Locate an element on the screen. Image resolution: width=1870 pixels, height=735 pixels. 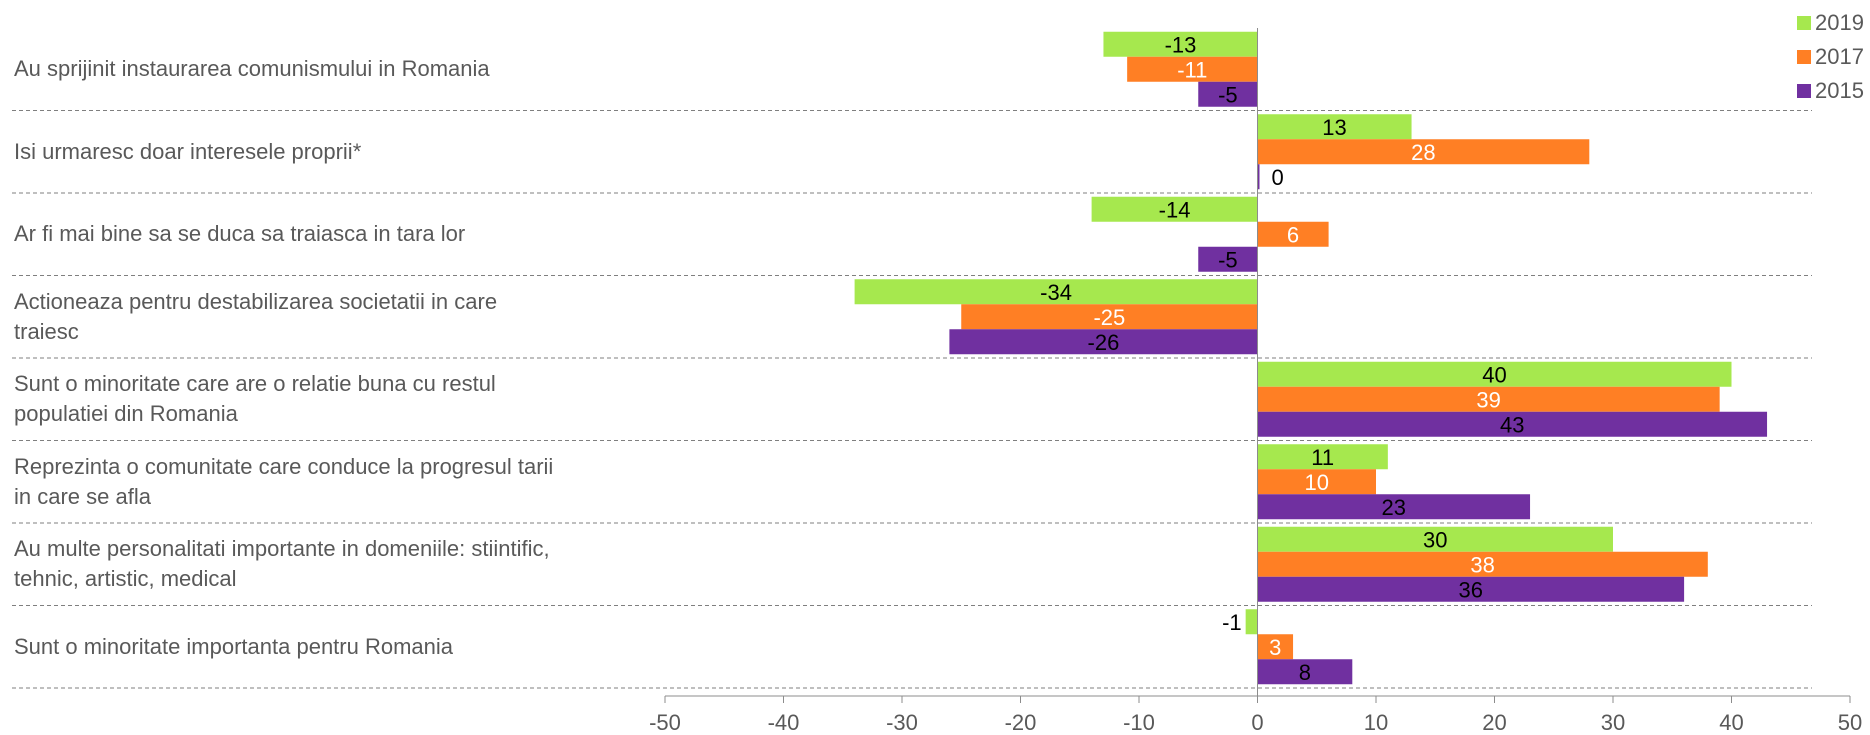
x-tick-label: -20 is located at coordinates (1021, 722).